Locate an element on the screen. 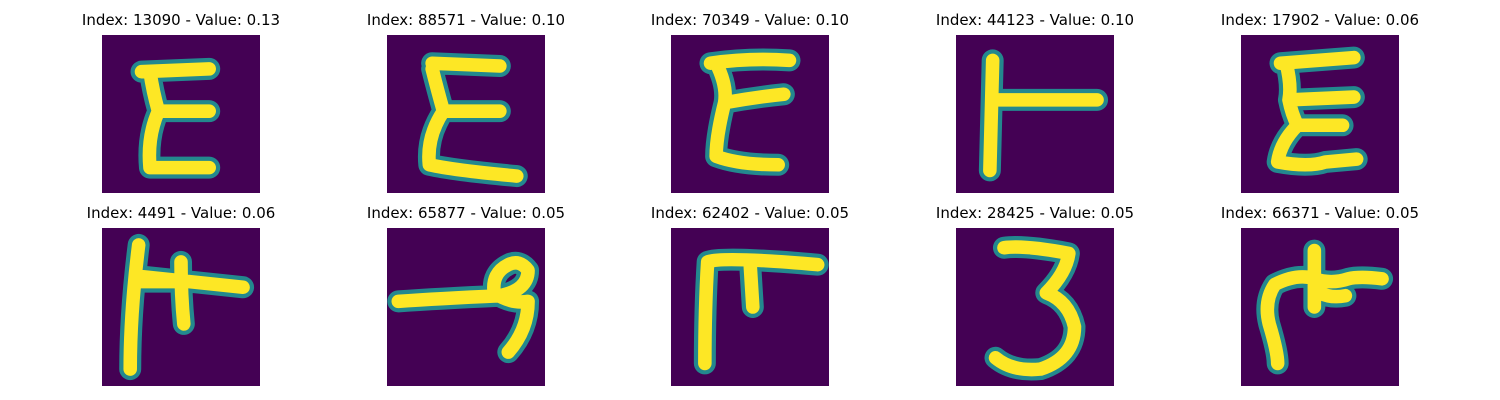 The width and height of the screenshot is (1500, 400). sample-image: digit 3 (sample 28425) is located at coordinates (1035, 307).